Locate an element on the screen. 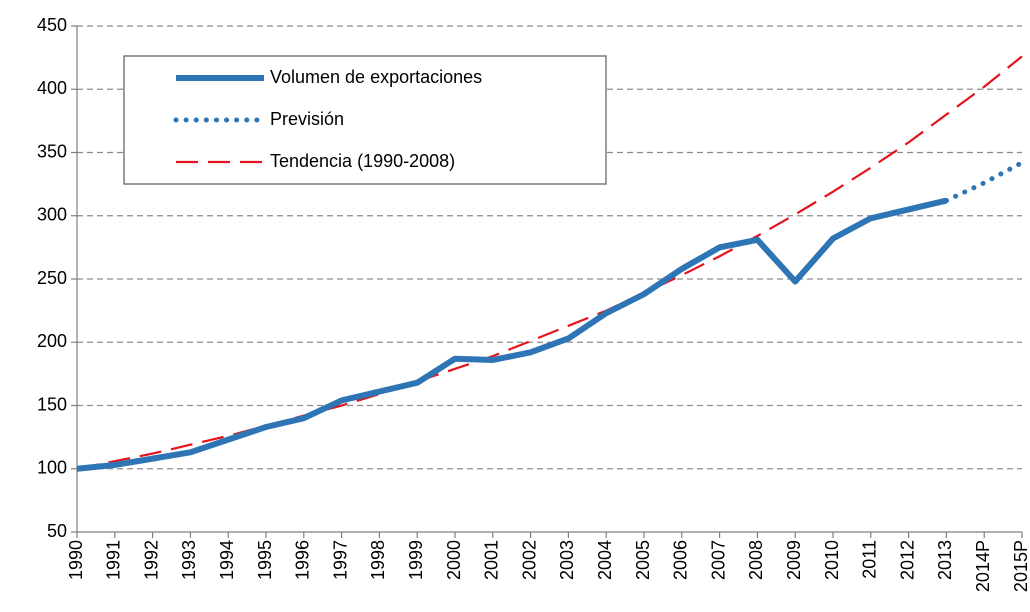 The height and width of the screenshot is (612, 1030). x-tick-label: 2012 is located at coordinates (907, 560).